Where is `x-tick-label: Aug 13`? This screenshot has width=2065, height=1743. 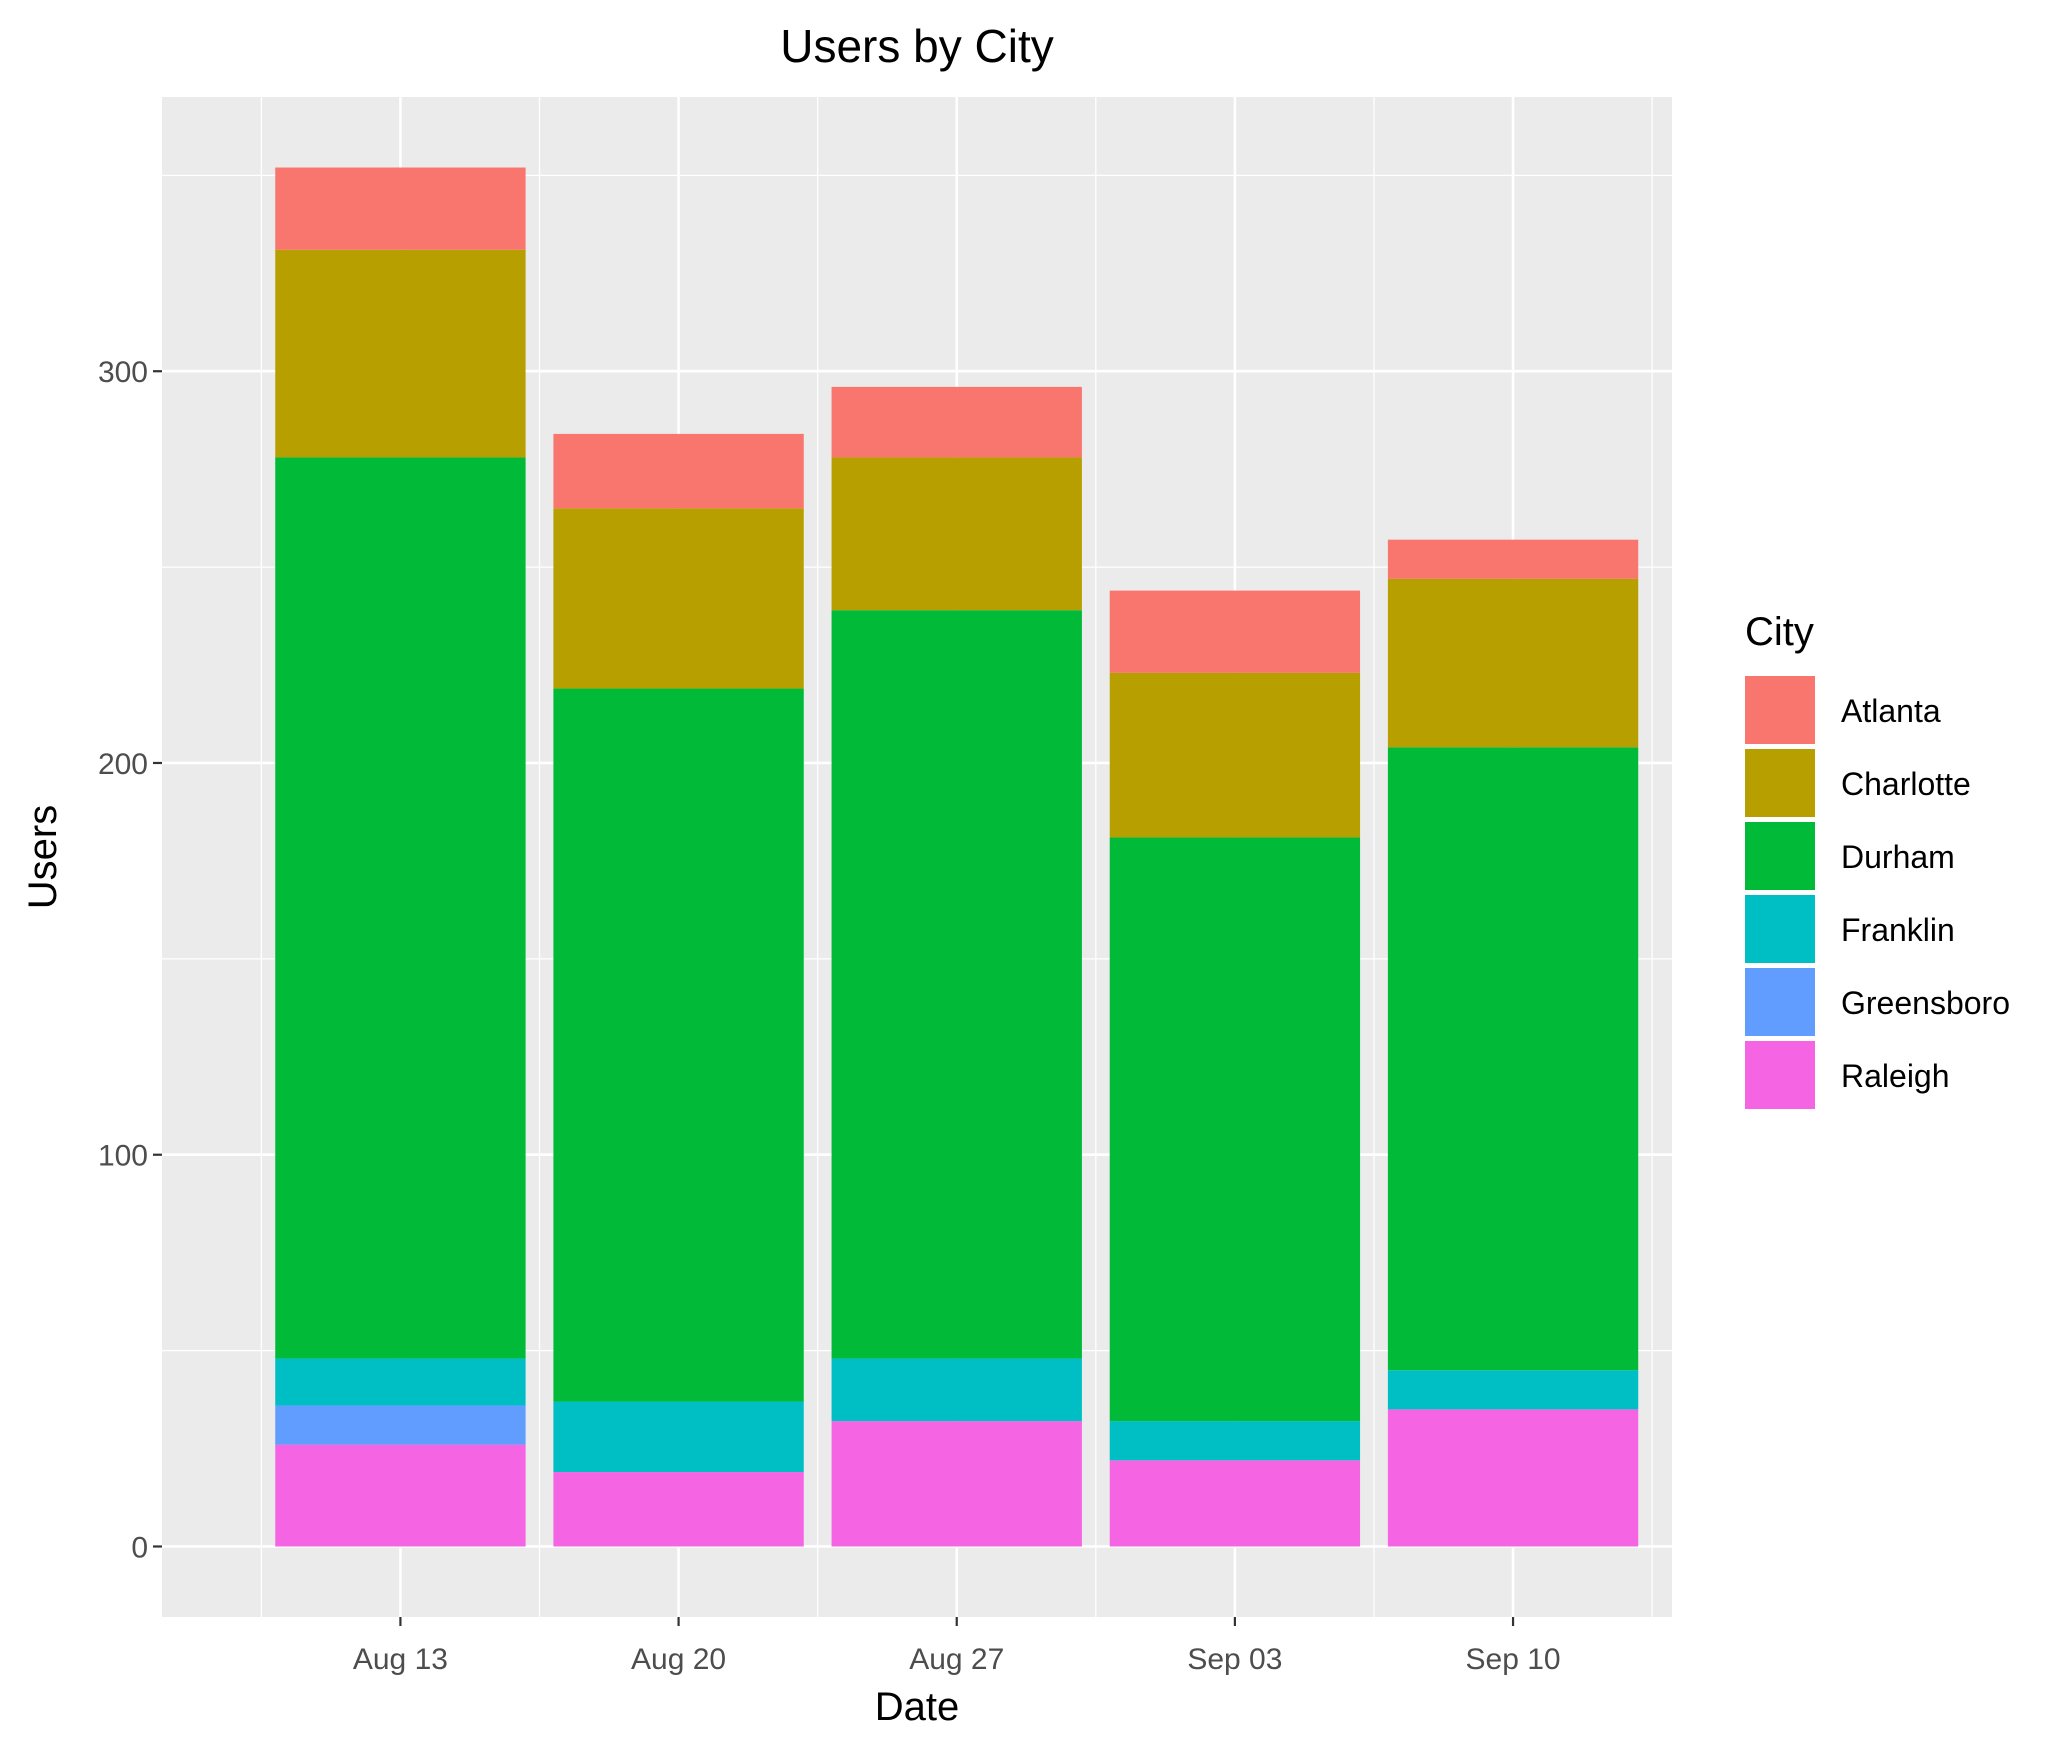
x-tick-label: Aug 13 is located at coordinates (400, 1659).